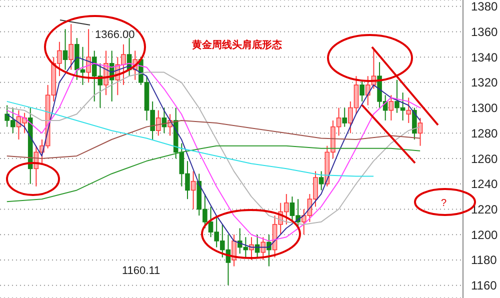 This screenshot has height=298, width=500. I want to click on y-tick-label: 1380, so click(484, 7).